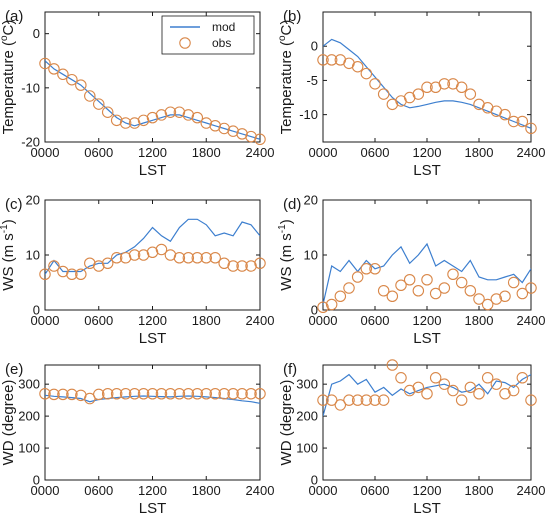  Describe the element at coordinates (152, 246) in the screenshot. I see `mod-line` at that location.